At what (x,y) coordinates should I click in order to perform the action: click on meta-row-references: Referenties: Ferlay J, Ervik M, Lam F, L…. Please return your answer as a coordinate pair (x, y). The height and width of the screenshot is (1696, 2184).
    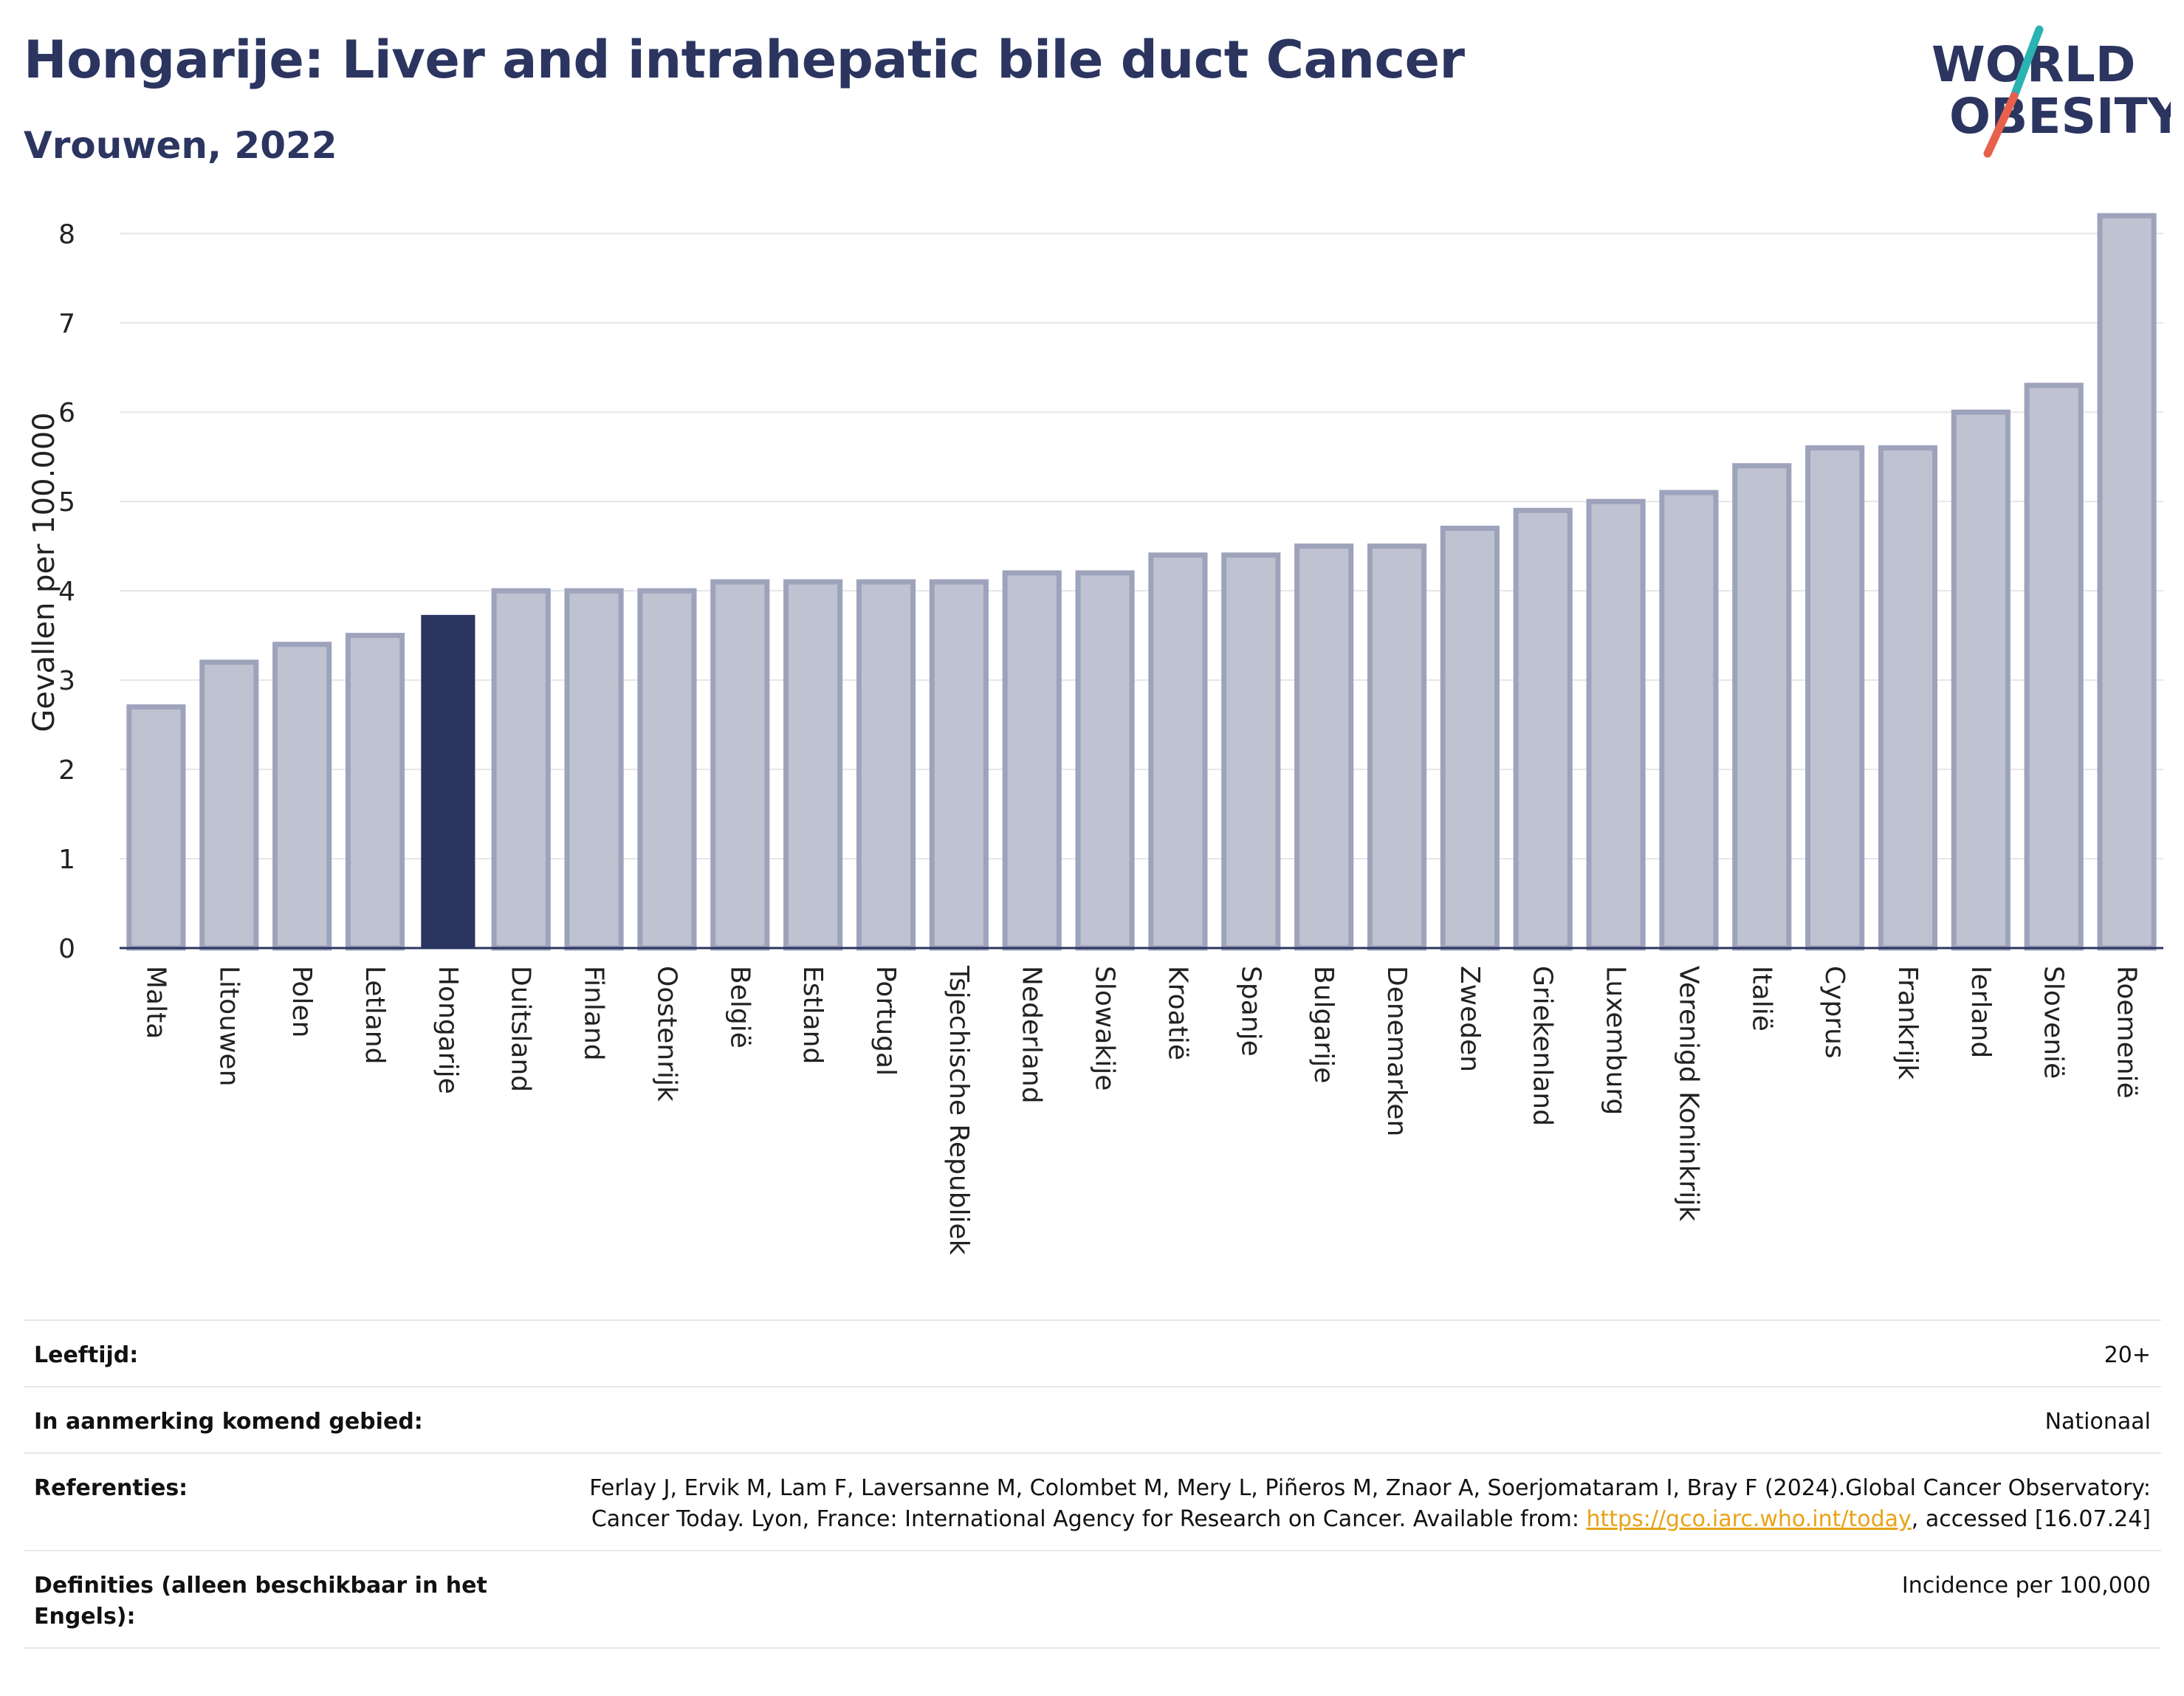
    Looking at the image, I should click on (1093, 1501).